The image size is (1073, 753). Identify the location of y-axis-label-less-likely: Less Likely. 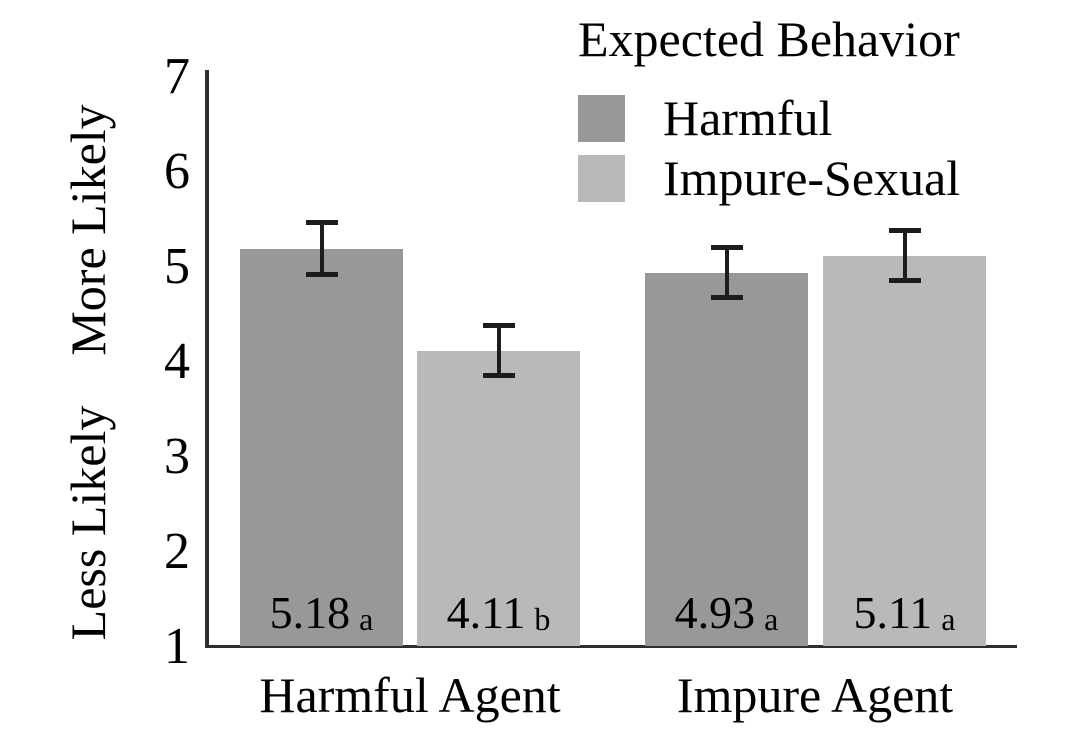
(88, 523).